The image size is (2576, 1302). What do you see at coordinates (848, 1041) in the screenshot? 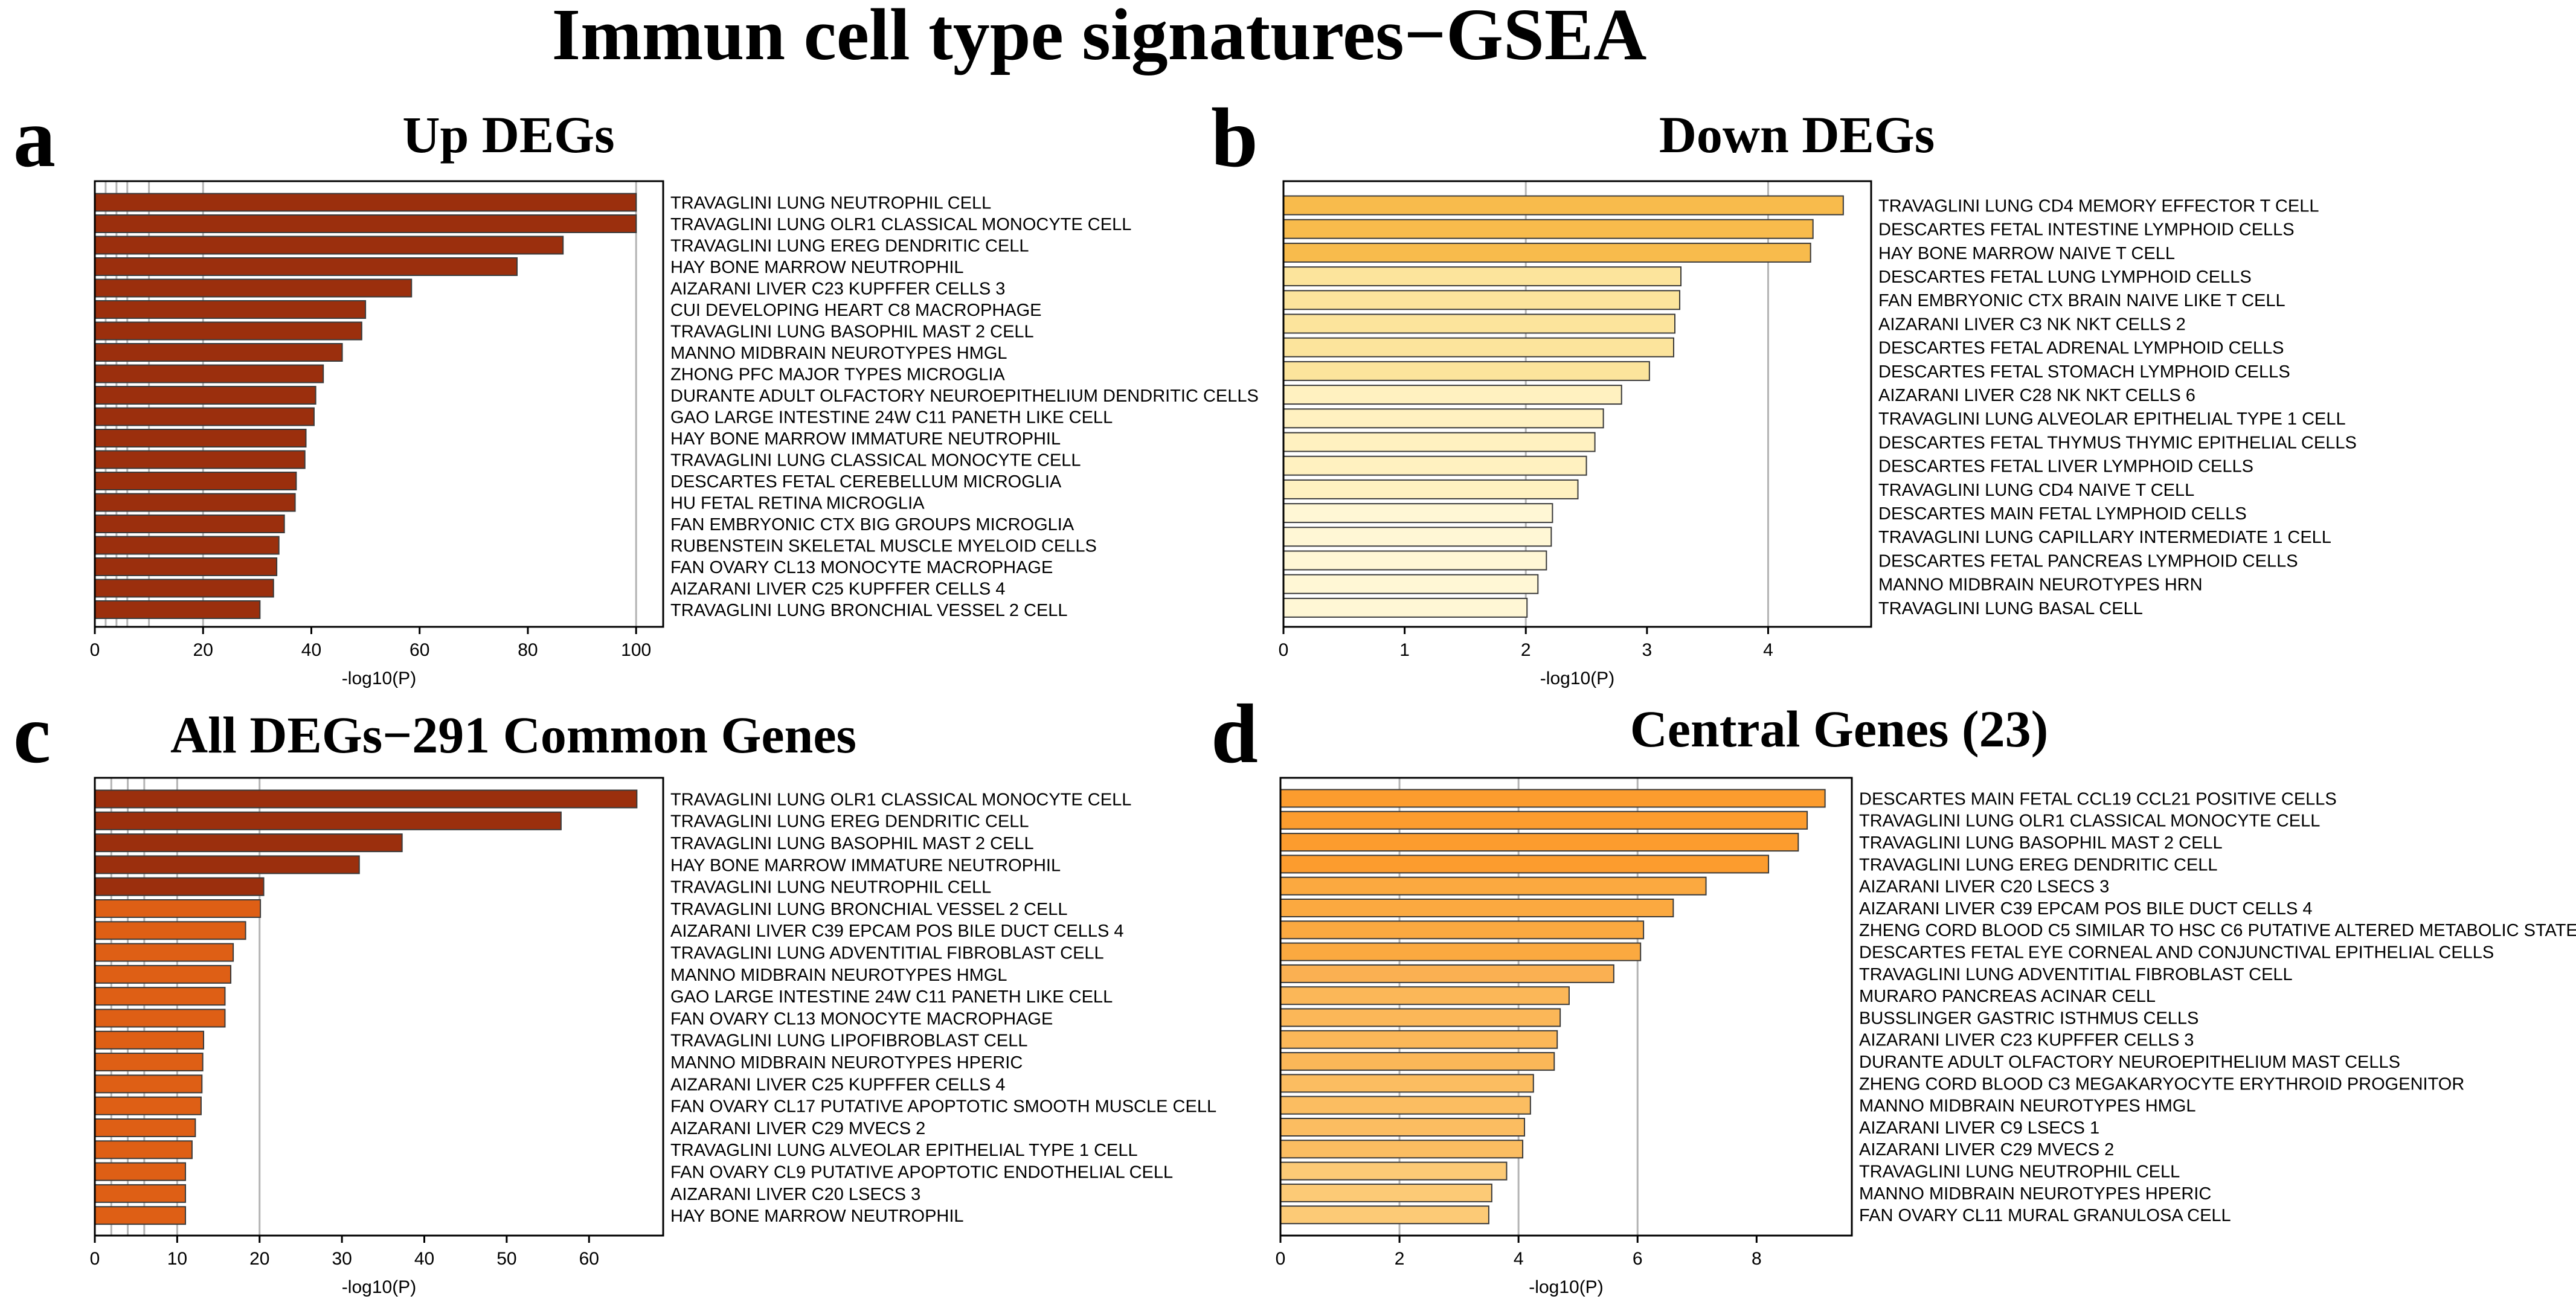
I see `category-label: TRAVAGLINI LUNG LIPOFIBROBLAST CELL` at bounding box center [848, 1041].